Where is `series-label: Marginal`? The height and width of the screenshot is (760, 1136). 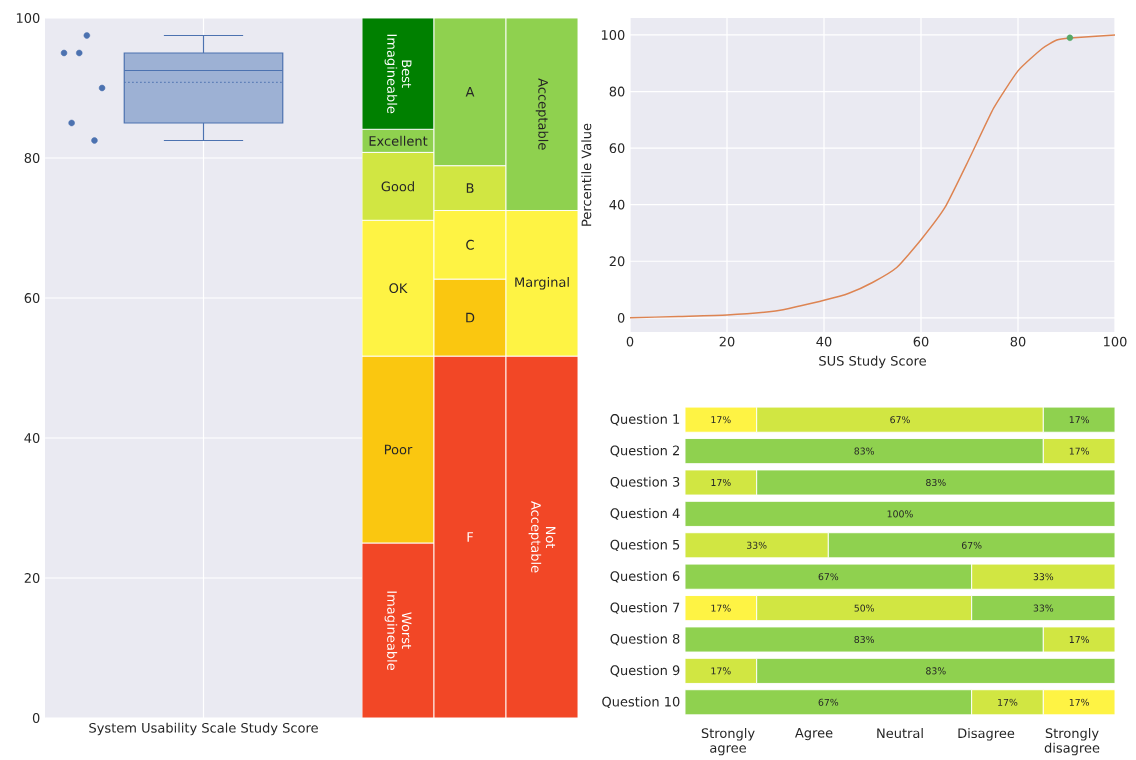
series-label: Marginal is located at coordinates (542, 283).